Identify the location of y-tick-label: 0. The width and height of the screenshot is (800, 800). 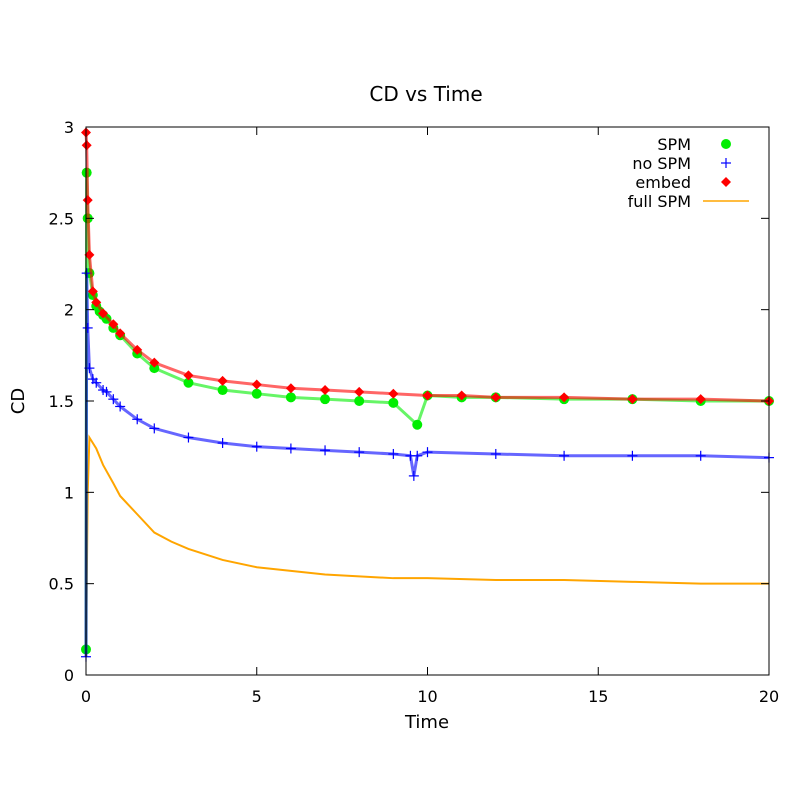
(69, 675).